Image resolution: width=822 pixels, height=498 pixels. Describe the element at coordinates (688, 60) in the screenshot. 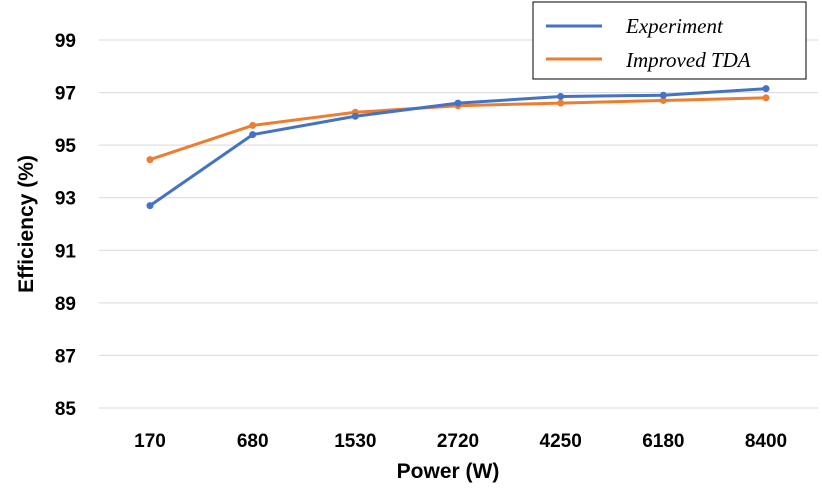

I see `legend-label-improved-tda: Improved TDA` at that location.